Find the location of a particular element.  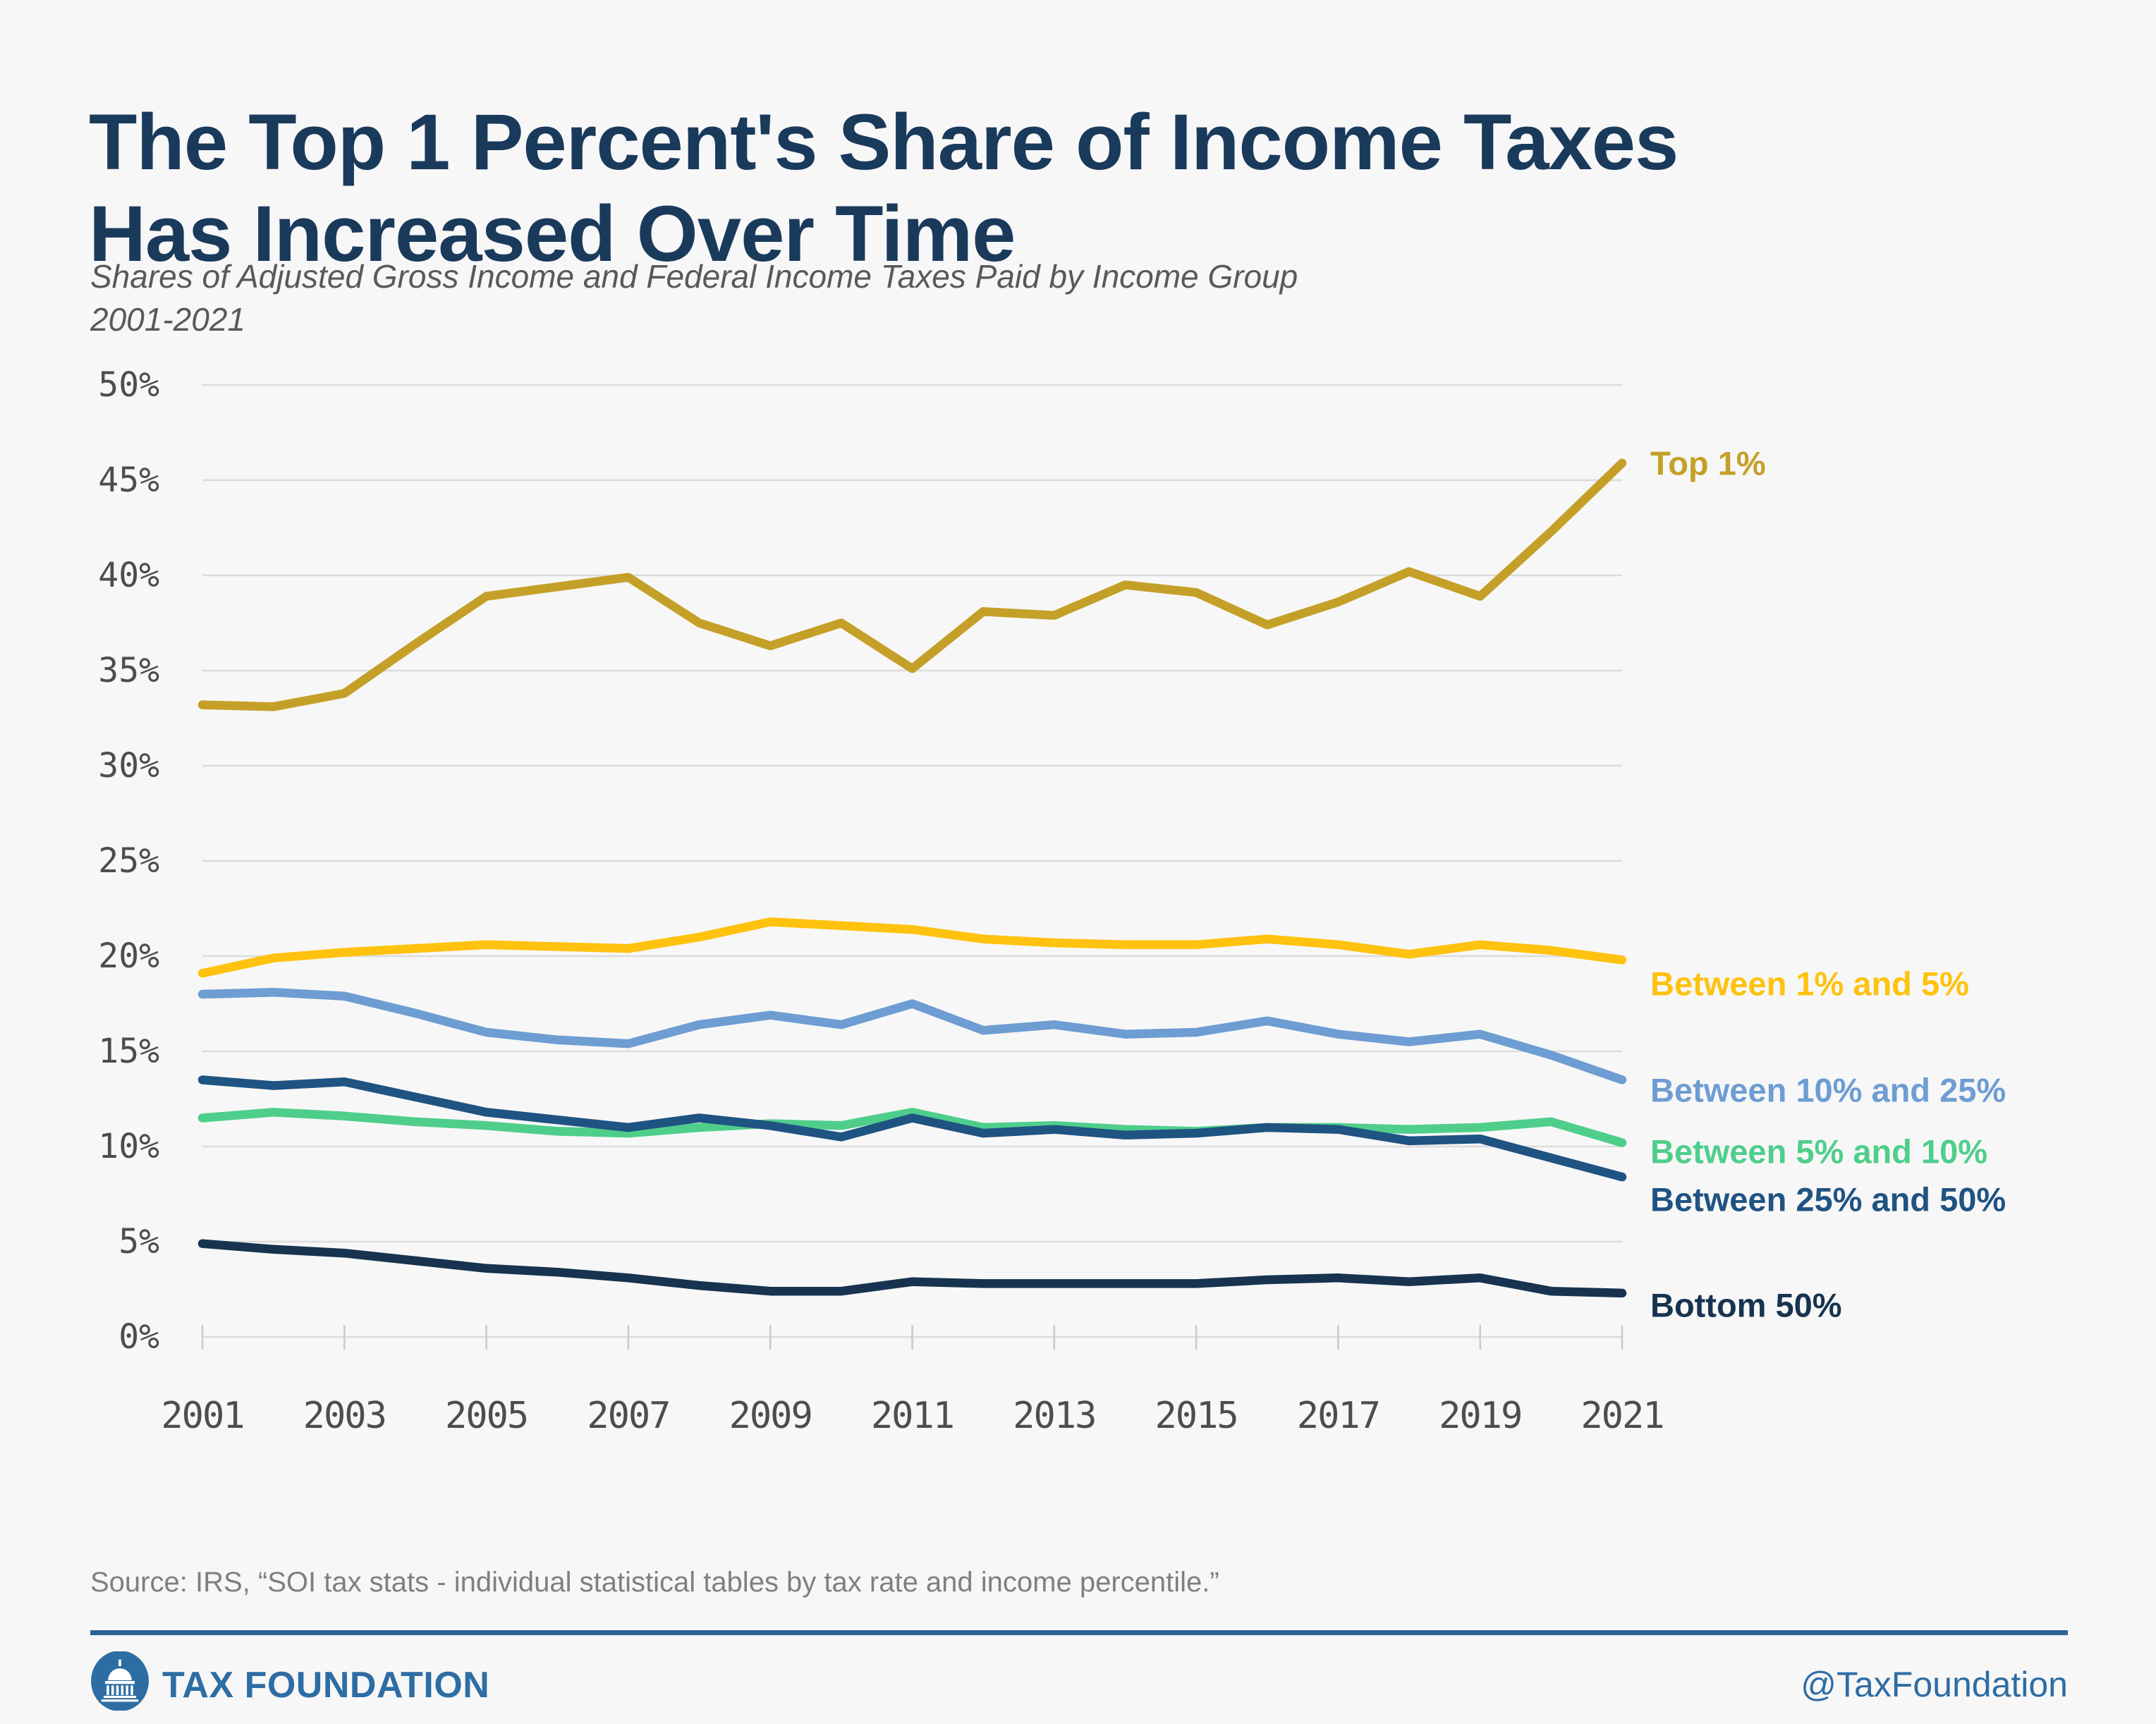

x-axis-tick-label-2019: 2019 is located at coordinates (1481, 1416).